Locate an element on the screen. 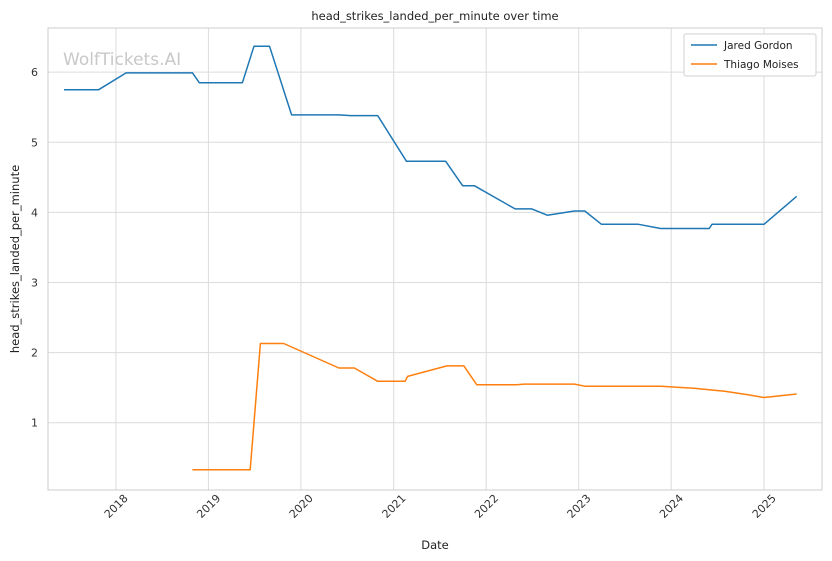 Image resolution: width=832 pixels, height=561 pixels. y-tick-label: 3 is located at coordinates (34, 282).